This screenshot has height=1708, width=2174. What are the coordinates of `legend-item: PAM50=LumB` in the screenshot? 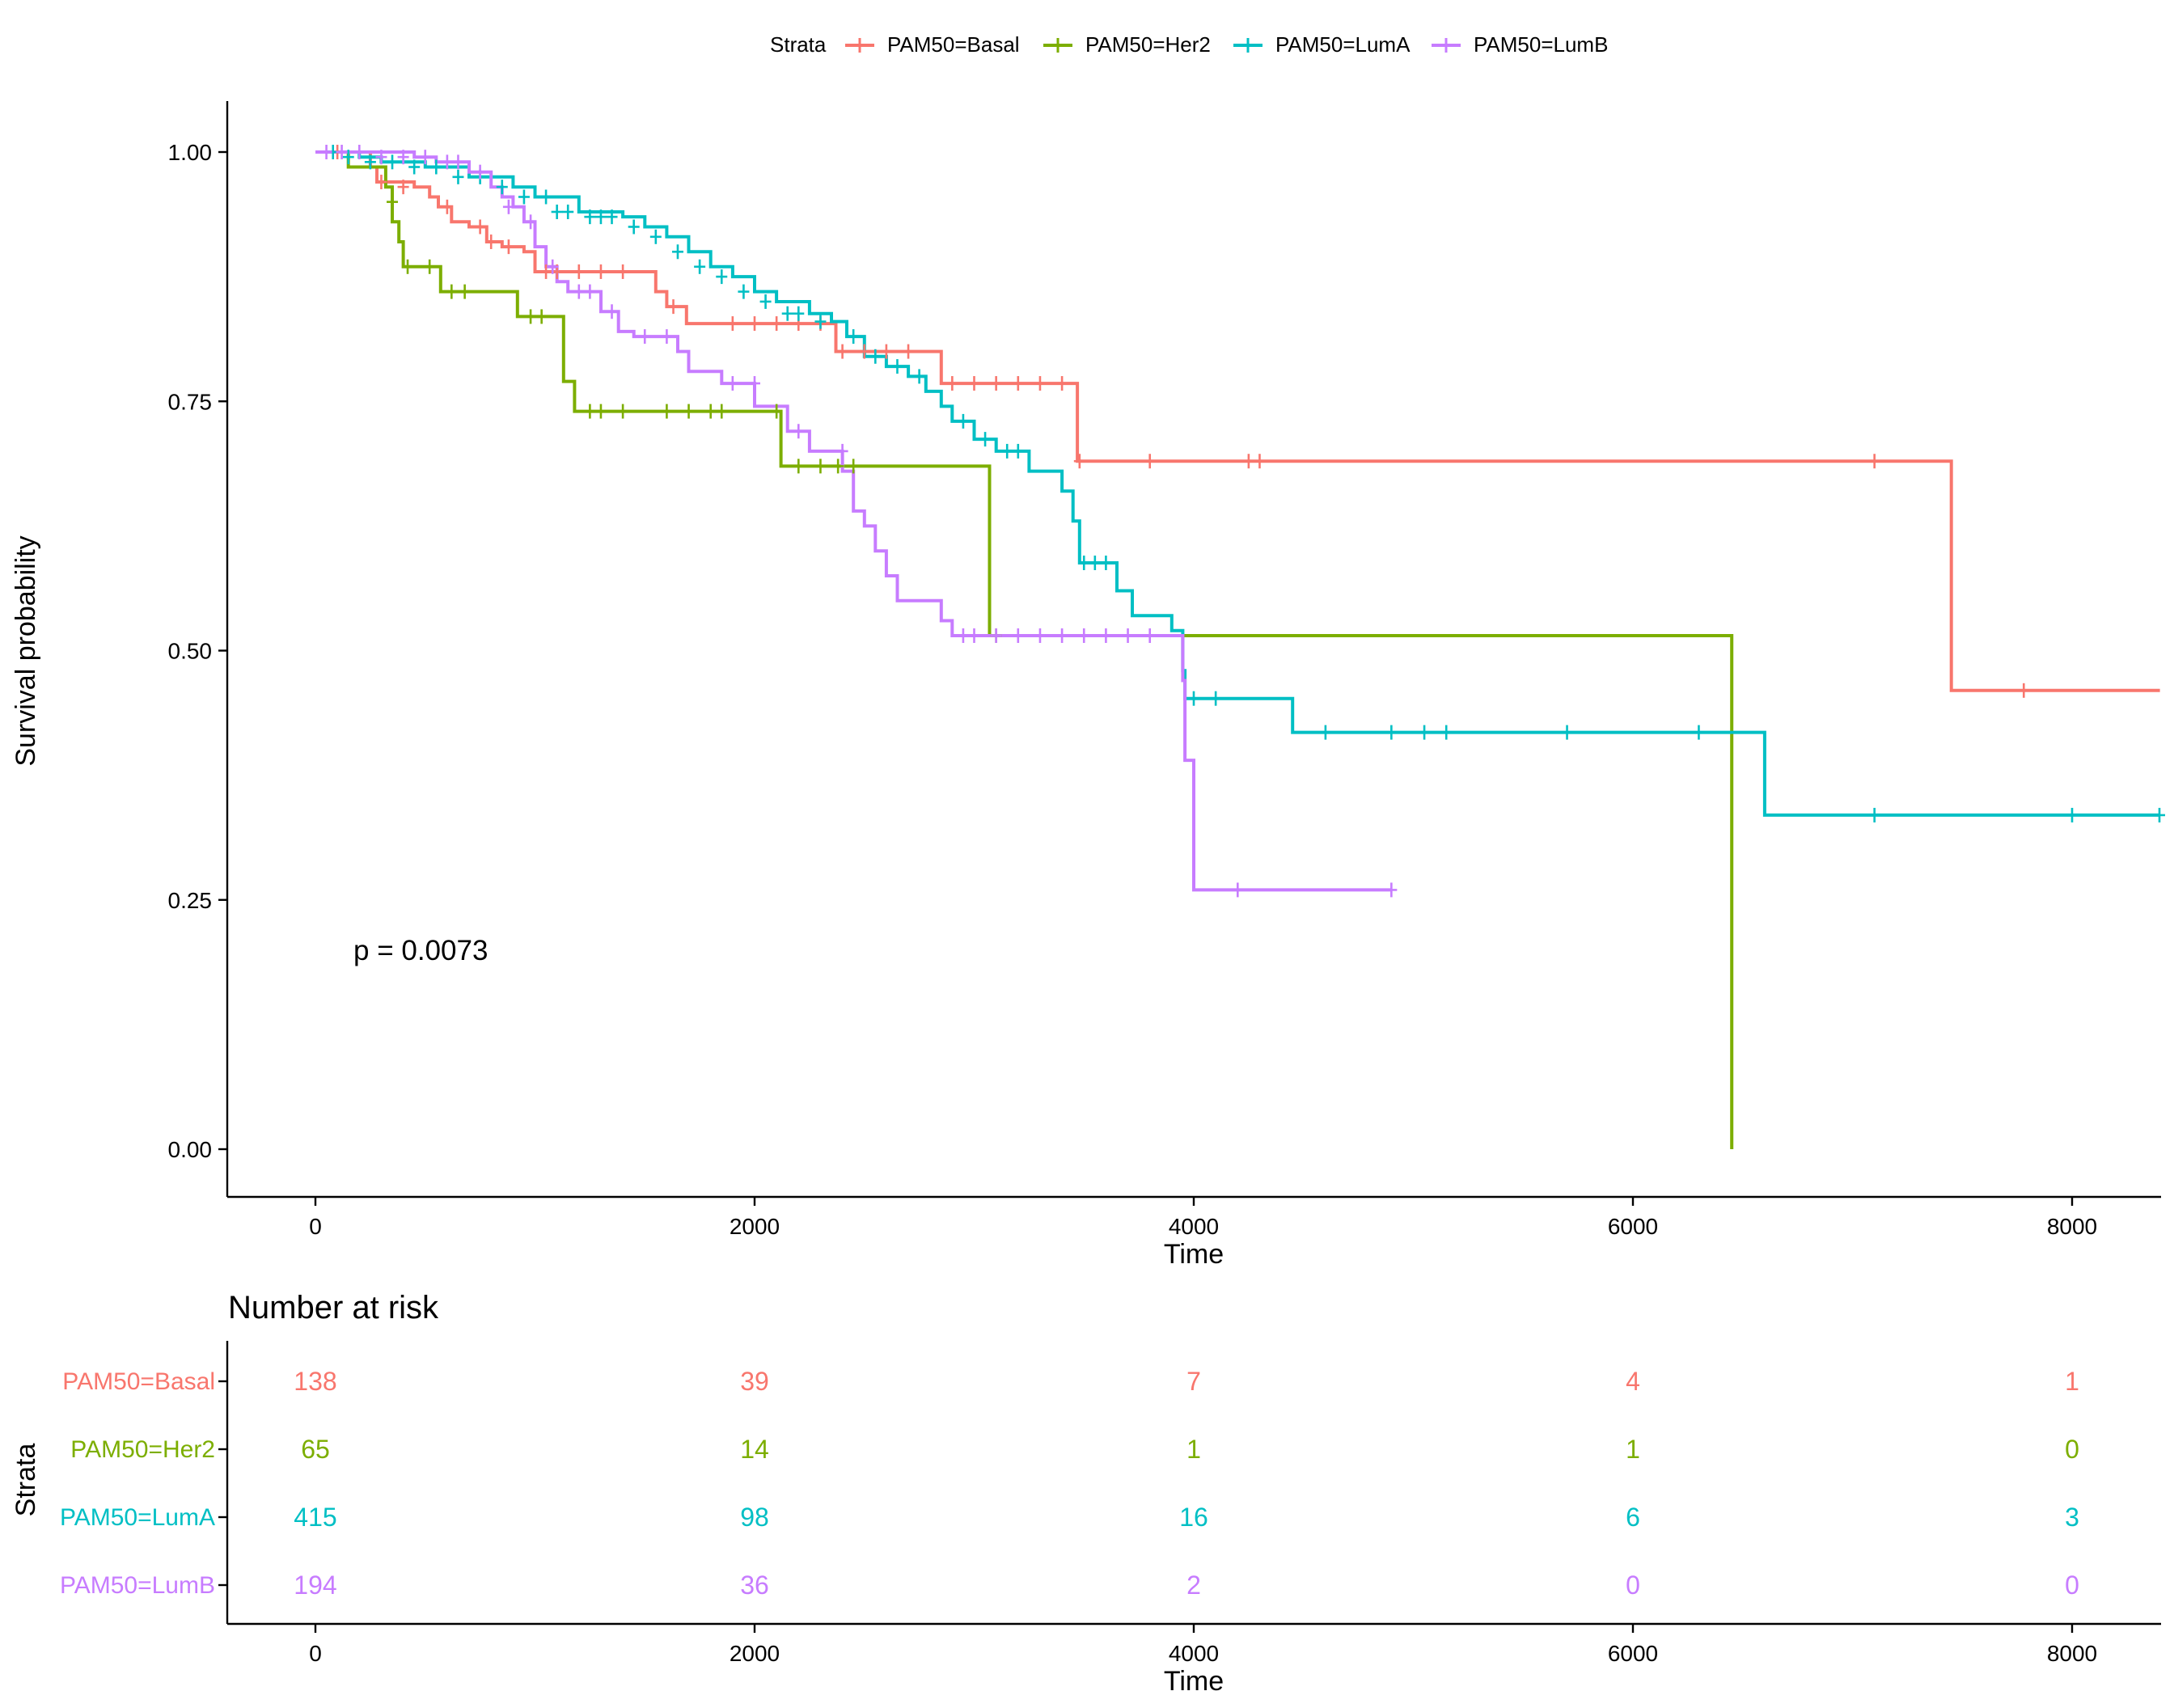 It's located at (1520, 44).